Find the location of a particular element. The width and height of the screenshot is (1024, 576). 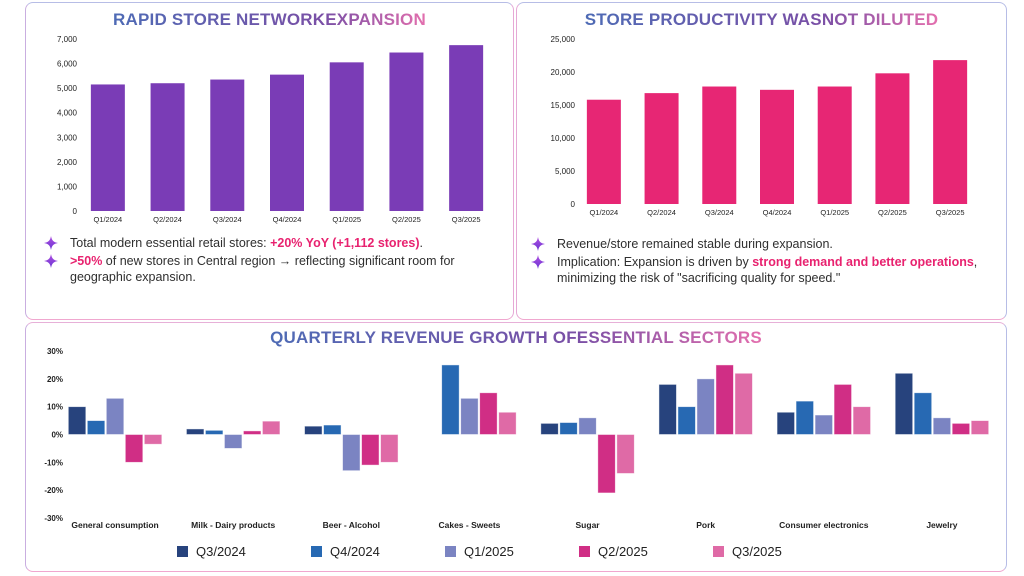

x-tick-label: Q4/2024 is located at coordinates (777, 212).